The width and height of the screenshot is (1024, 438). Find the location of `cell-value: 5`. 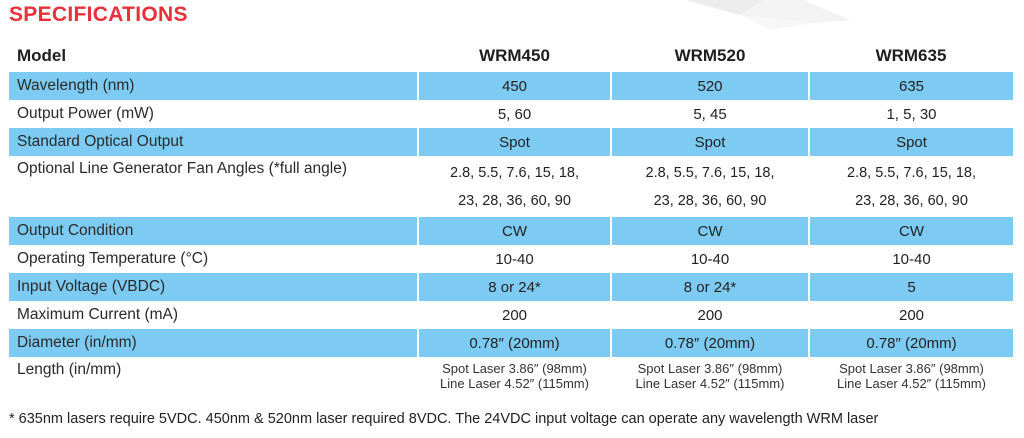

cell-value: 5 is located at coordinates (910, 287).